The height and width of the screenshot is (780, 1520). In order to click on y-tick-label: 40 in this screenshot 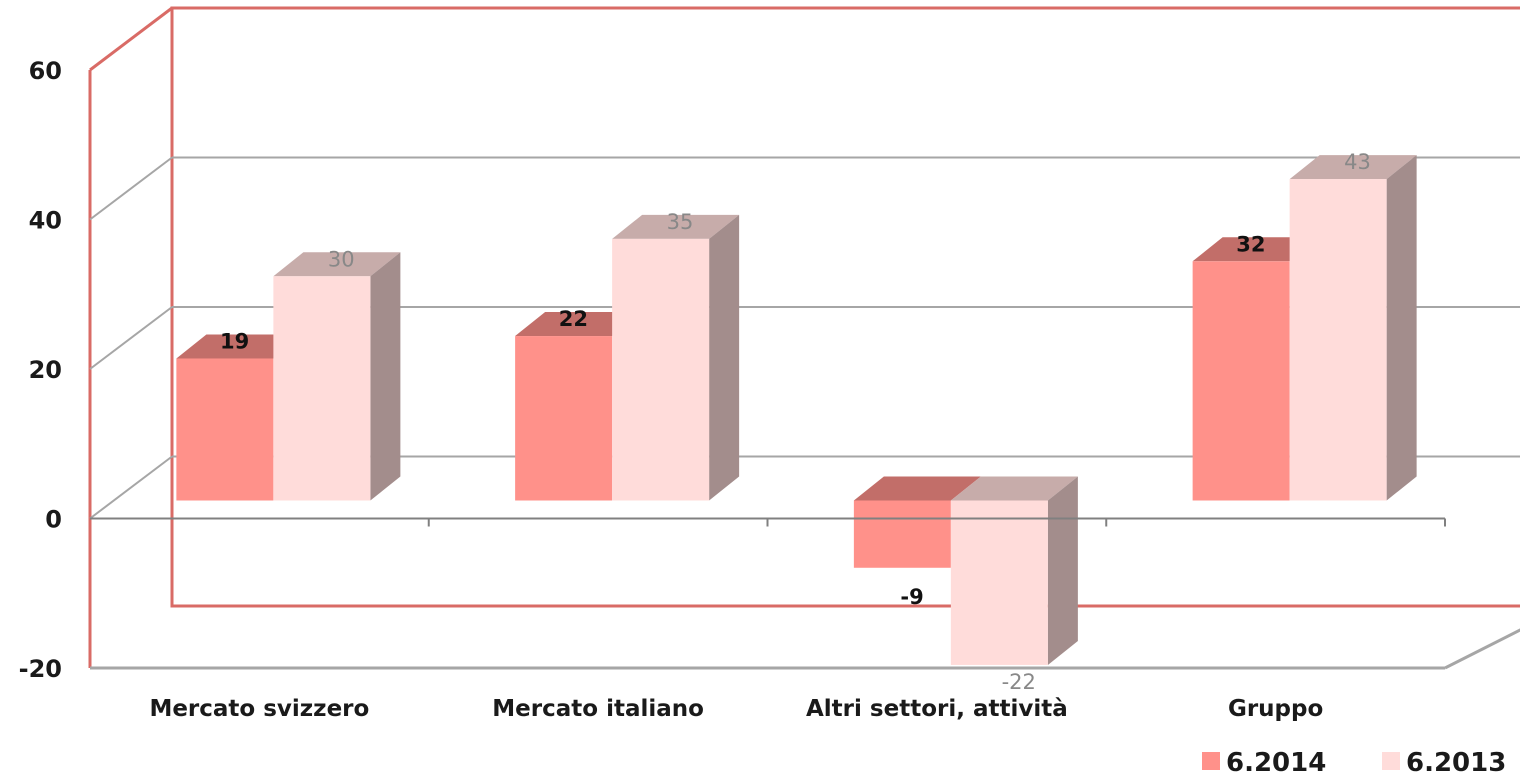, I will do `click(45, 221)`.